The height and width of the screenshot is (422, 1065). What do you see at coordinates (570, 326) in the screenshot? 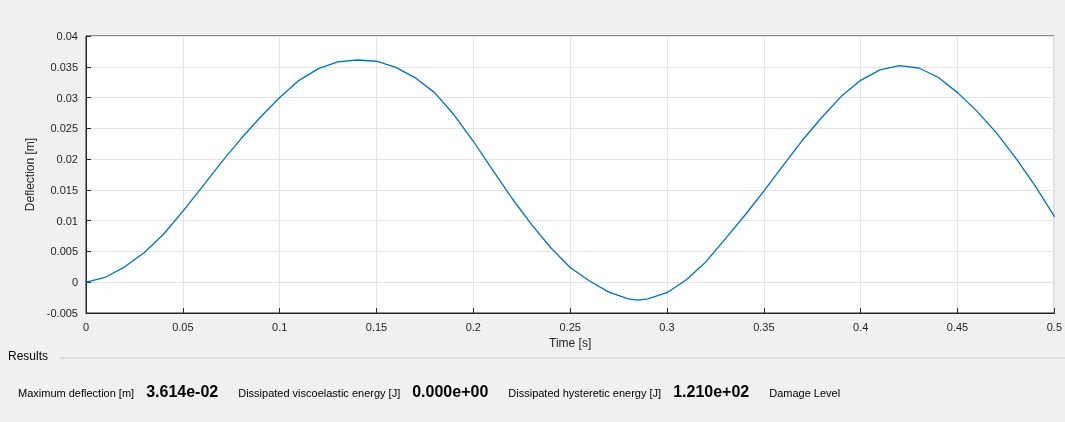
I see `x-tick-label: 0.25` at bounding box center [570, 326].